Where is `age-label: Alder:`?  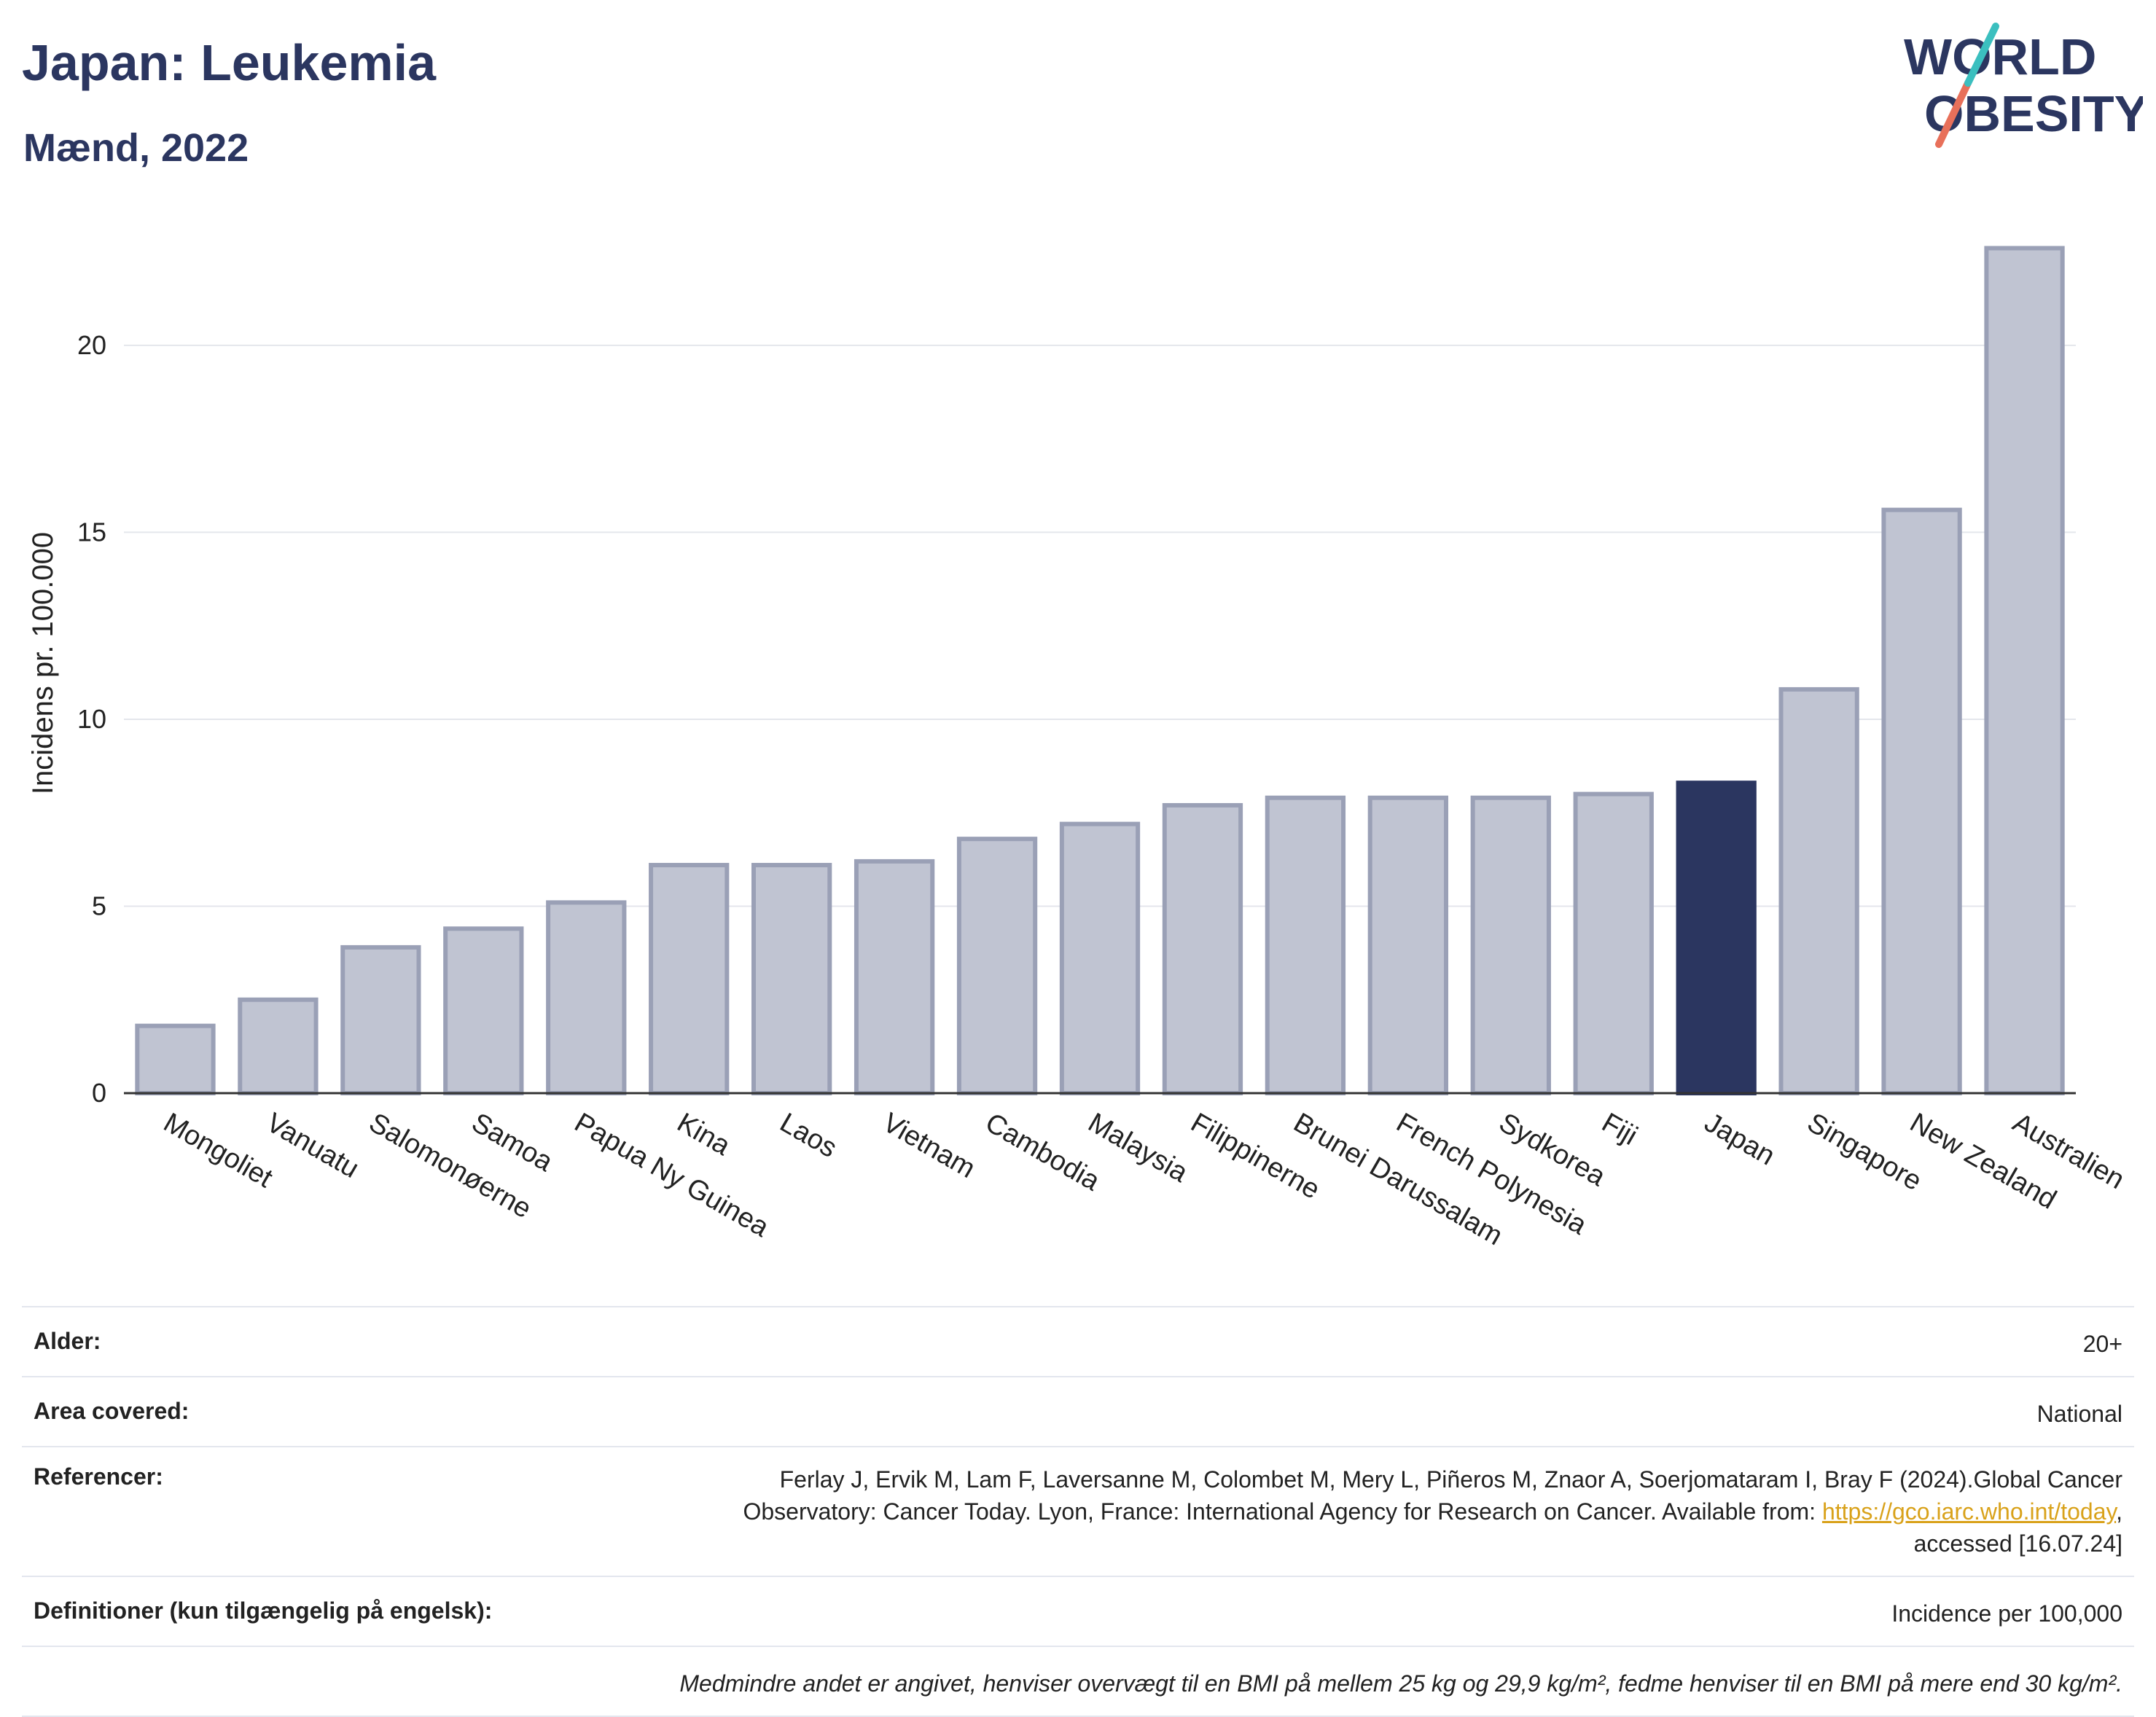
age-label: Alder: is located at coordinates (67, 1341).